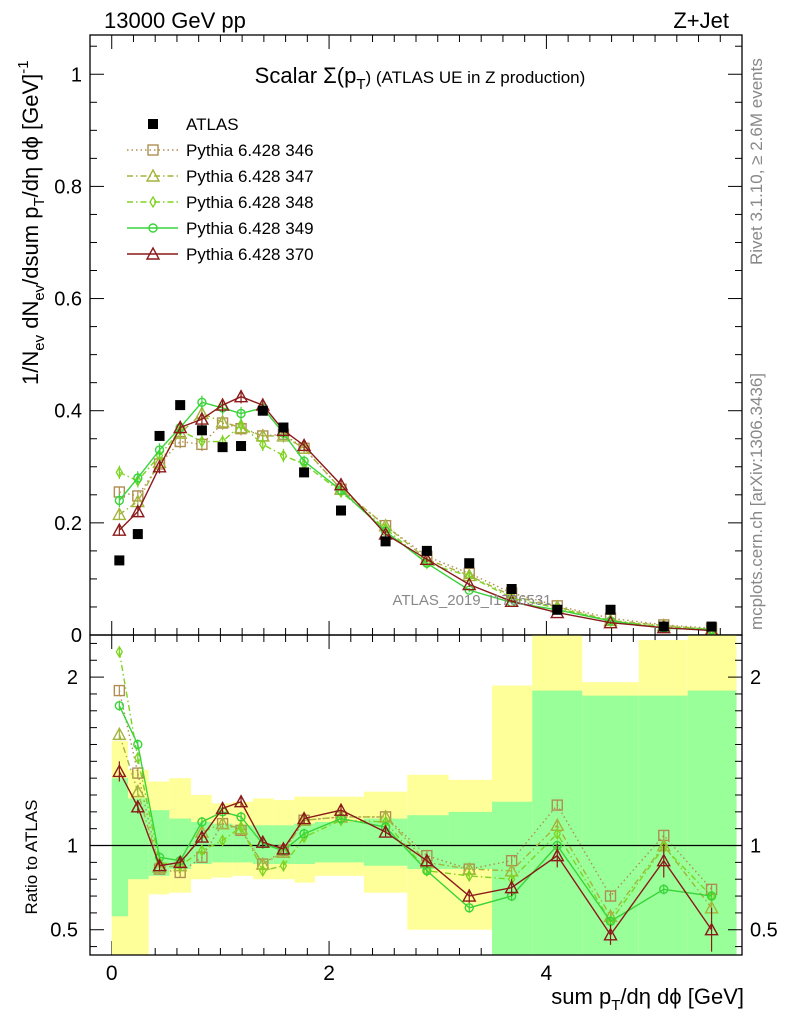 The image size is (786, 1024). What do you see at coordinates (756, 501) in the screenshot?
I see `mcplots-label: mcplots.cern.ch [arXiv:1306.3436]` at bounding box center [756, 501].